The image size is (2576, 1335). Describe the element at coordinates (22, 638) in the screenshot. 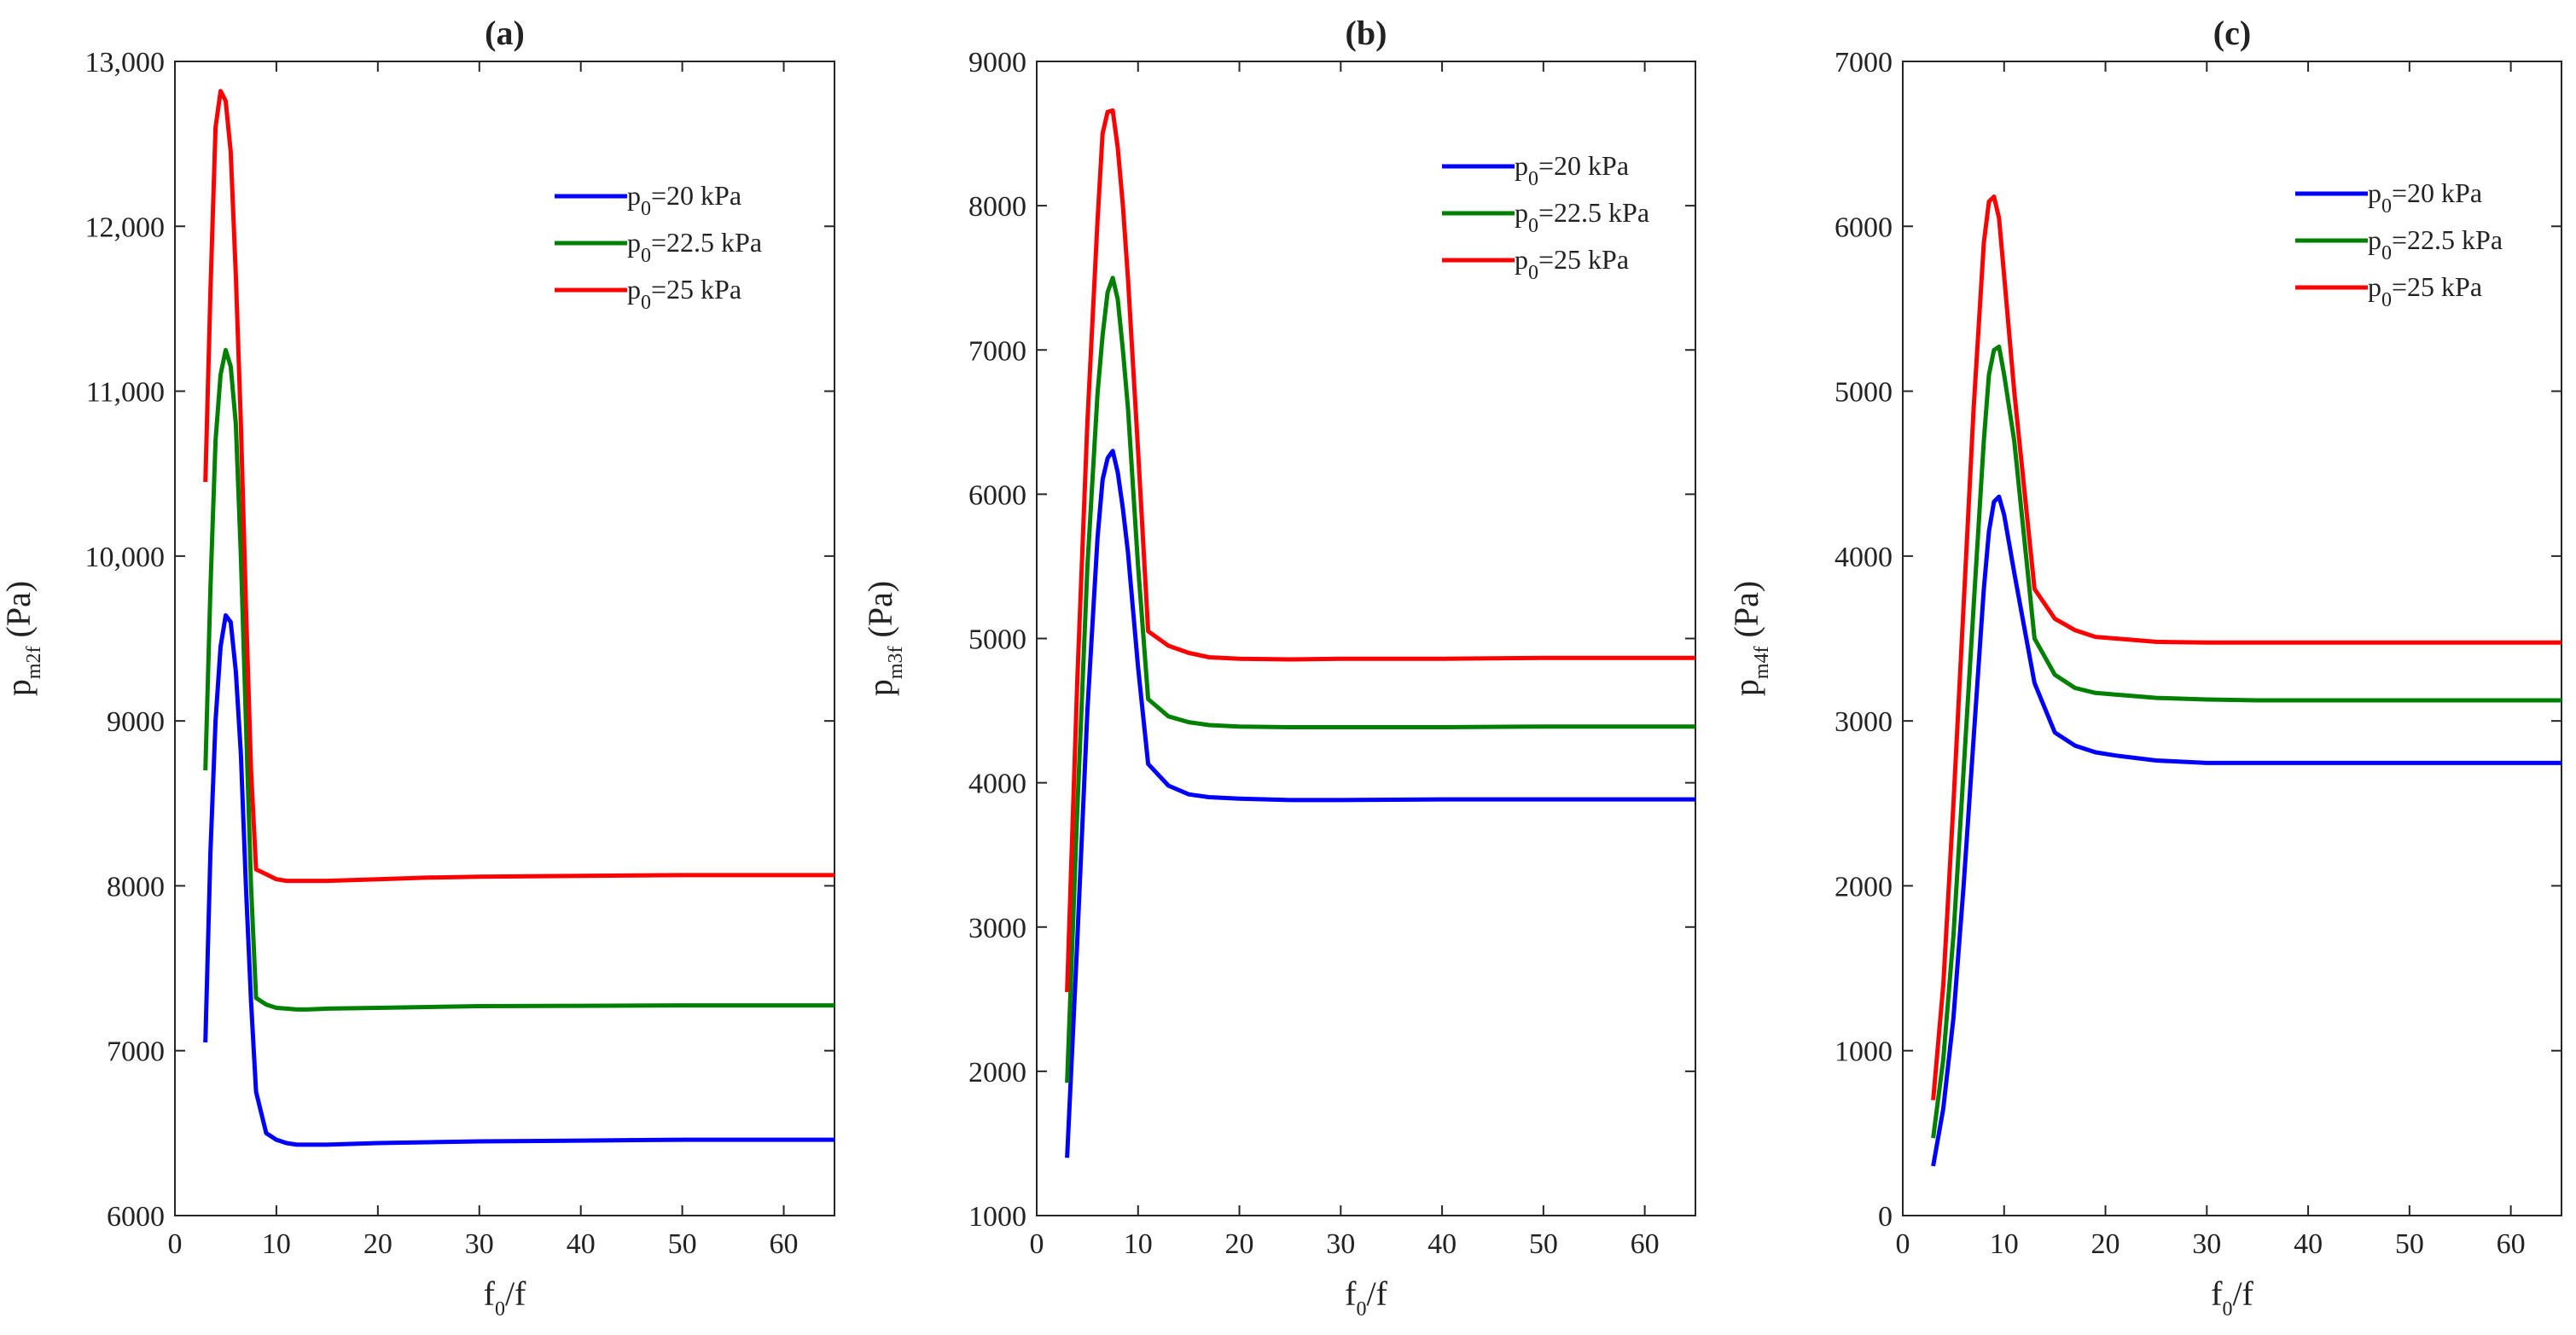

I see `y-axis-label: pm2f (Pa)` at that location.